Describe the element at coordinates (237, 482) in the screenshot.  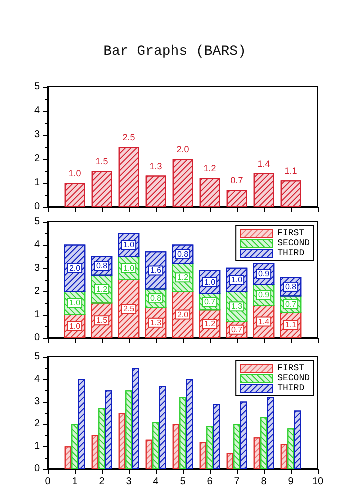
I see `x-tick-label: 7` at that location.